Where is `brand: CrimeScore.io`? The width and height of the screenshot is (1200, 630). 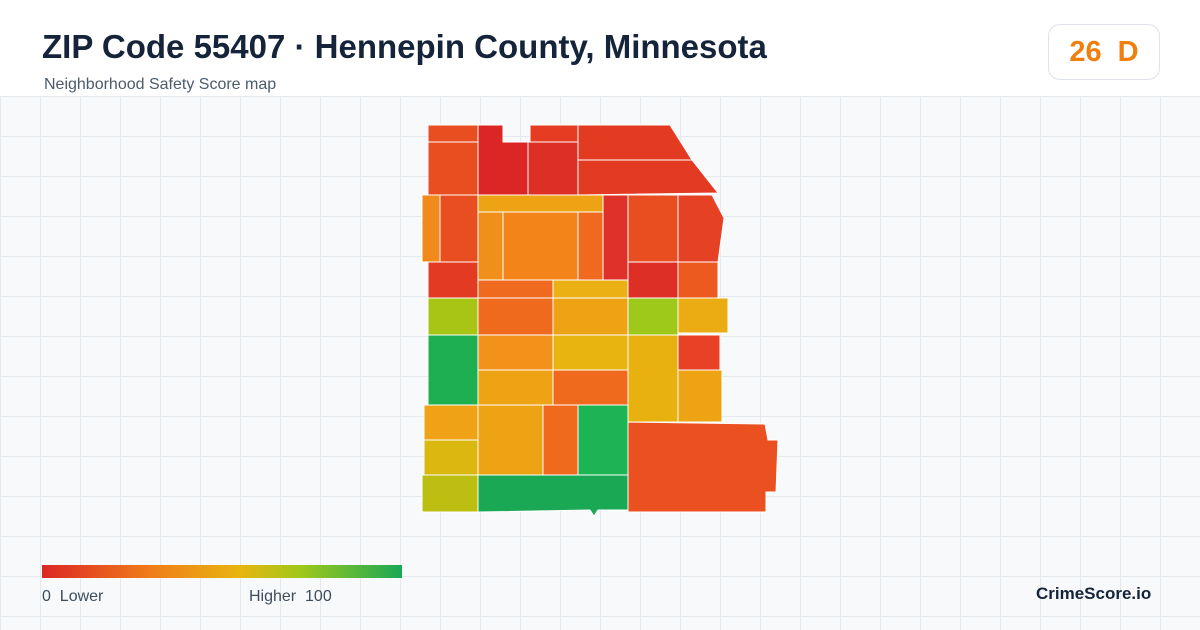 brand: CrimeScore.io is located at coordinates (1094, 593).